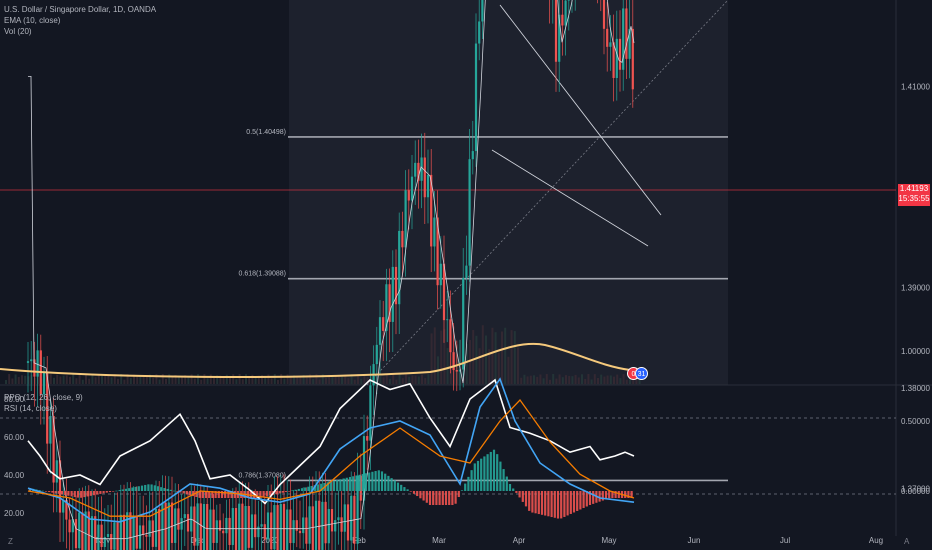  Describe the element at coordinates (914, 198) in the screenshot. I see `countdown-label: 15:35:55` at that location.